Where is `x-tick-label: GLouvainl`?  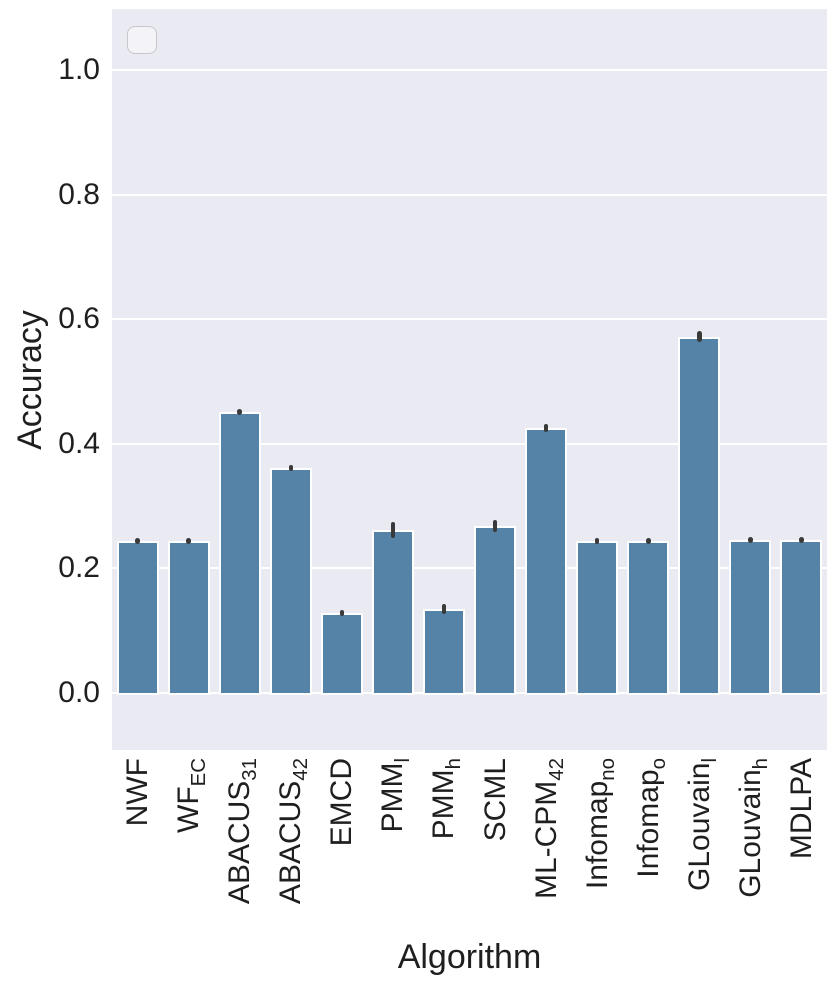 x-tick-label: GLouvainl is located at coordinates (701, 824).